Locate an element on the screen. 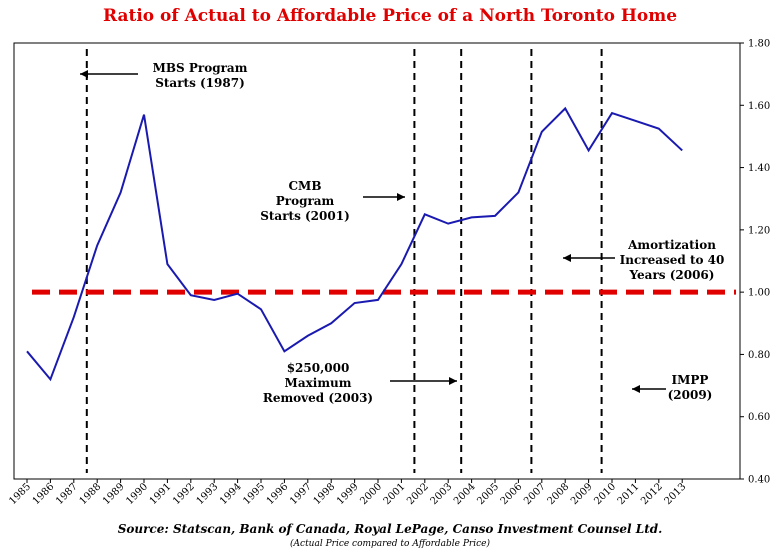 Image resolution: width=780 pixels, height=558 pixels. x-tick-label: 1987 is located at coordinates (67, 494).